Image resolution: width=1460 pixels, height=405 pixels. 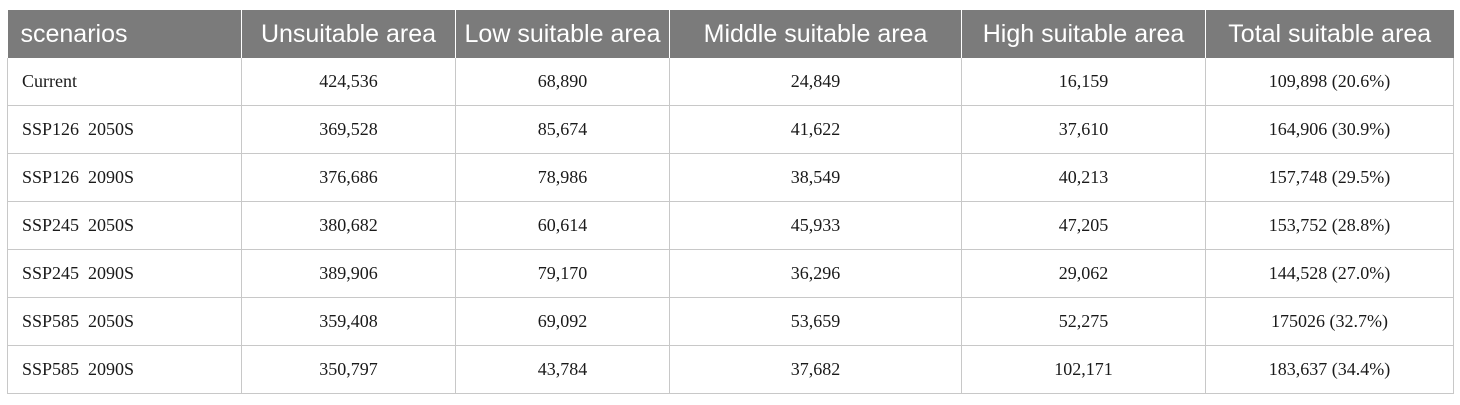 What do you see at coordinates (815, 225) in the screenshot?
I see `middle-suitable-cell: 45,933` at bounding box center [815, 225].